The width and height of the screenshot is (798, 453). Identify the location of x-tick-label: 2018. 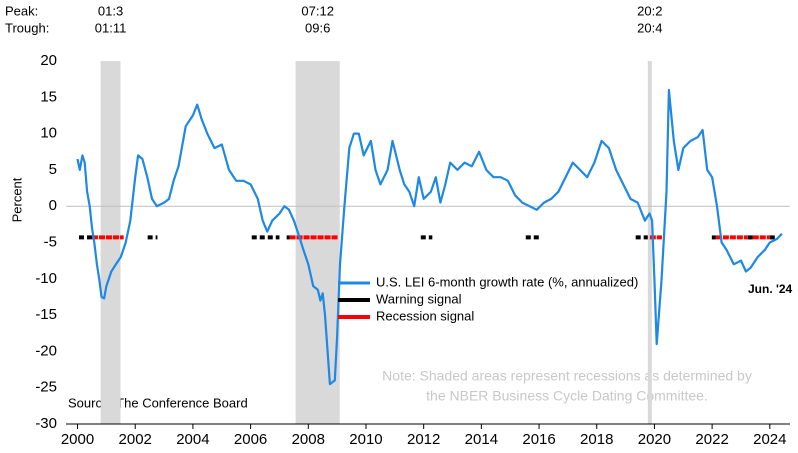
(596, 439).